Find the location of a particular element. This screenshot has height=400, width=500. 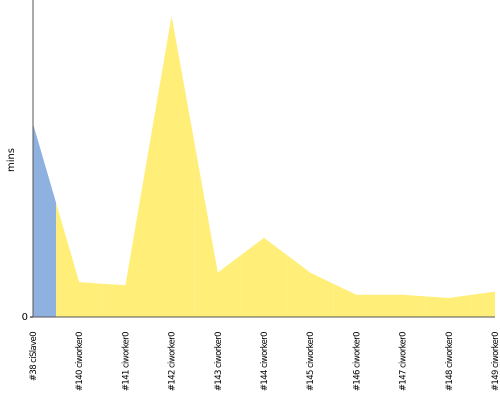

x-tick-label: #149 ciworker0 is located at coordinates (495, 361).